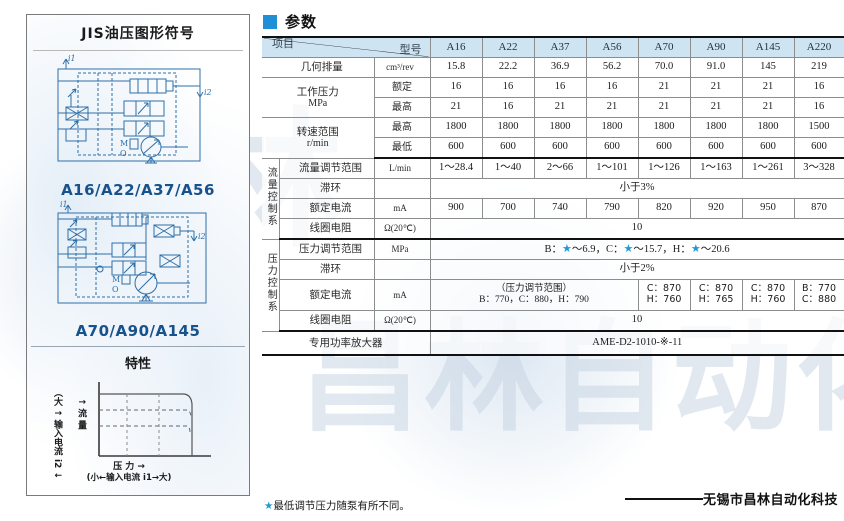 This screenshot has width=844, height=521. I want to click on cell-displacement-a70: 70.0, so click(664, 67).